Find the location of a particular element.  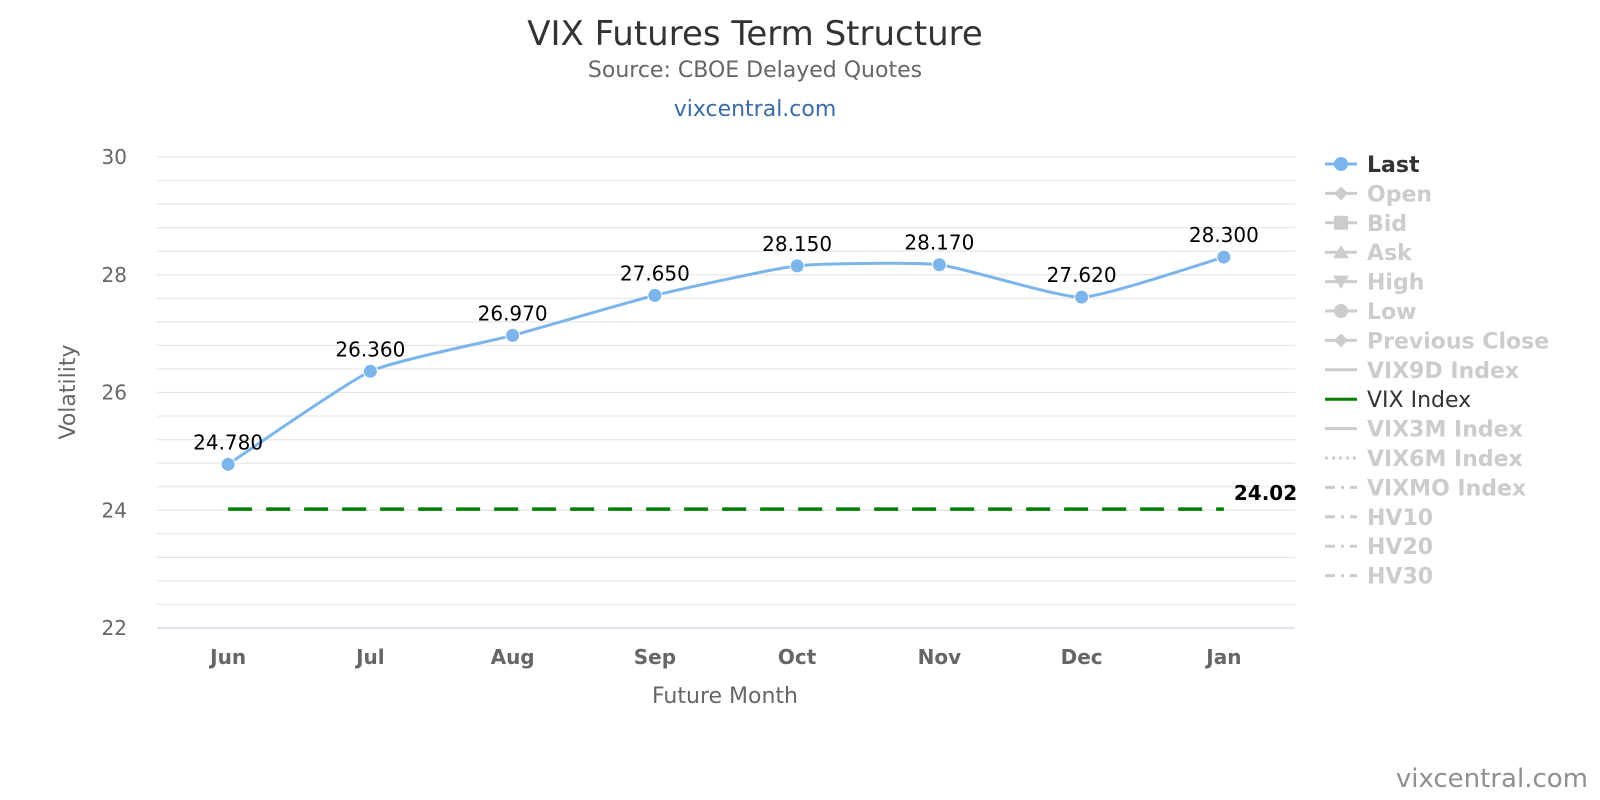

last-data-label: 24.780 is located at coordinates (228, 442).